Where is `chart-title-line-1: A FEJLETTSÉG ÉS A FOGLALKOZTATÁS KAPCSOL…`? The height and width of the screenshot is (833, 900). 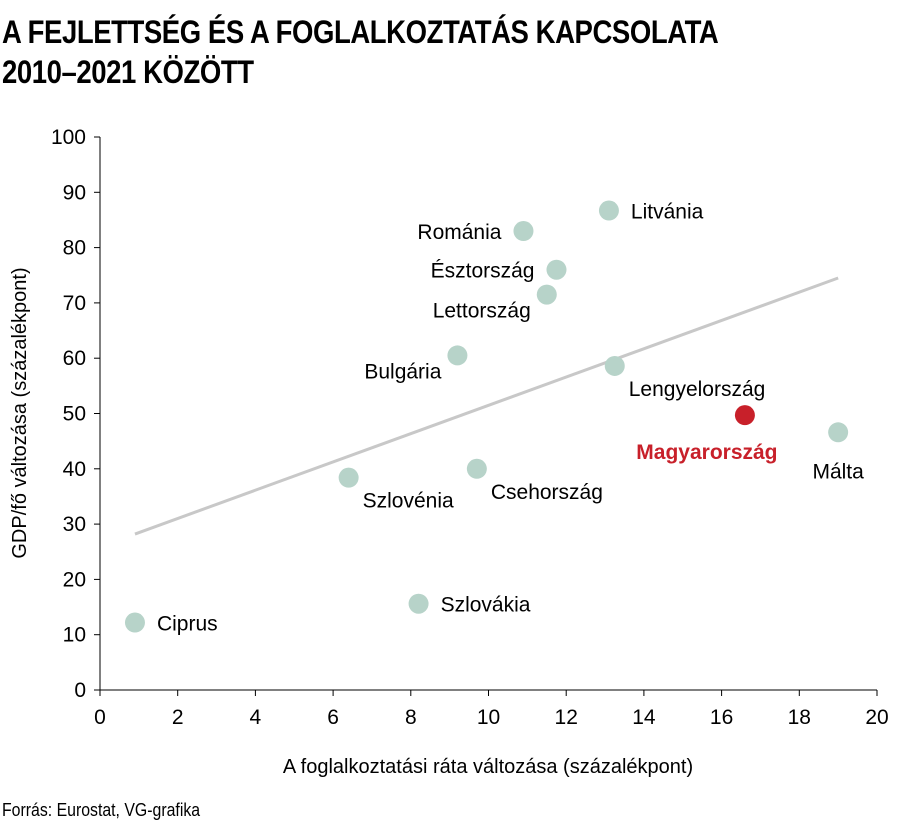
chart-title-line-1: A FEJLETTSÉG ÉS A FOGLALKOZTATÁS KAPCSOL… is located at coordinates (360, 32).